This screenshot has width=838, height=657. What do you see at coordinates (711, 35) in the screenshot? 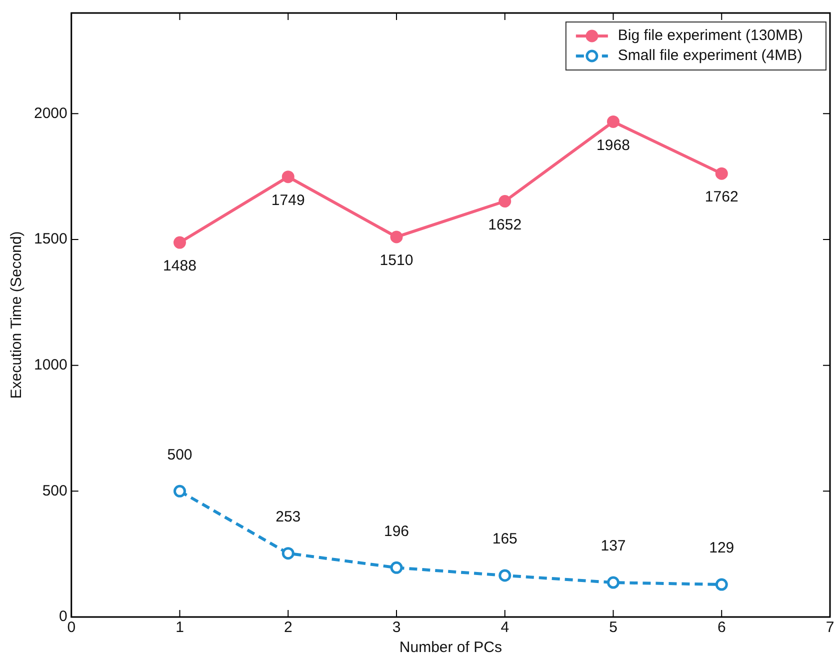
I see `legend-label: Big file experiment (130MB)` at bounding box center [711, 35].